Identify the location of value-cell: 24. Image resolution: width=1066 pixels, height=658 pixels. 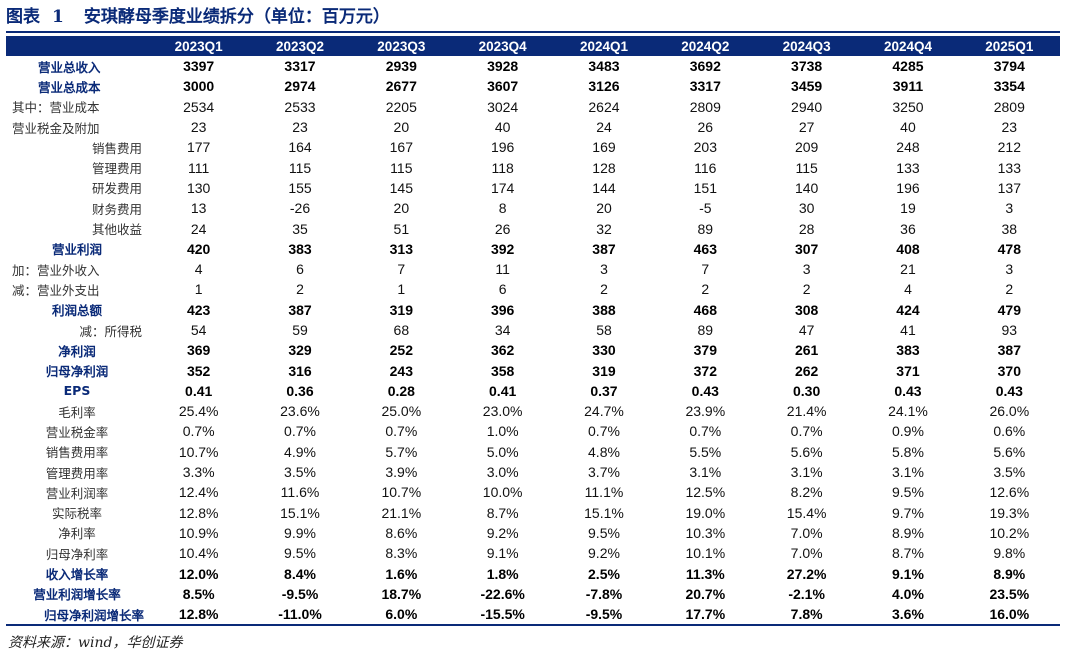
(198, 228).